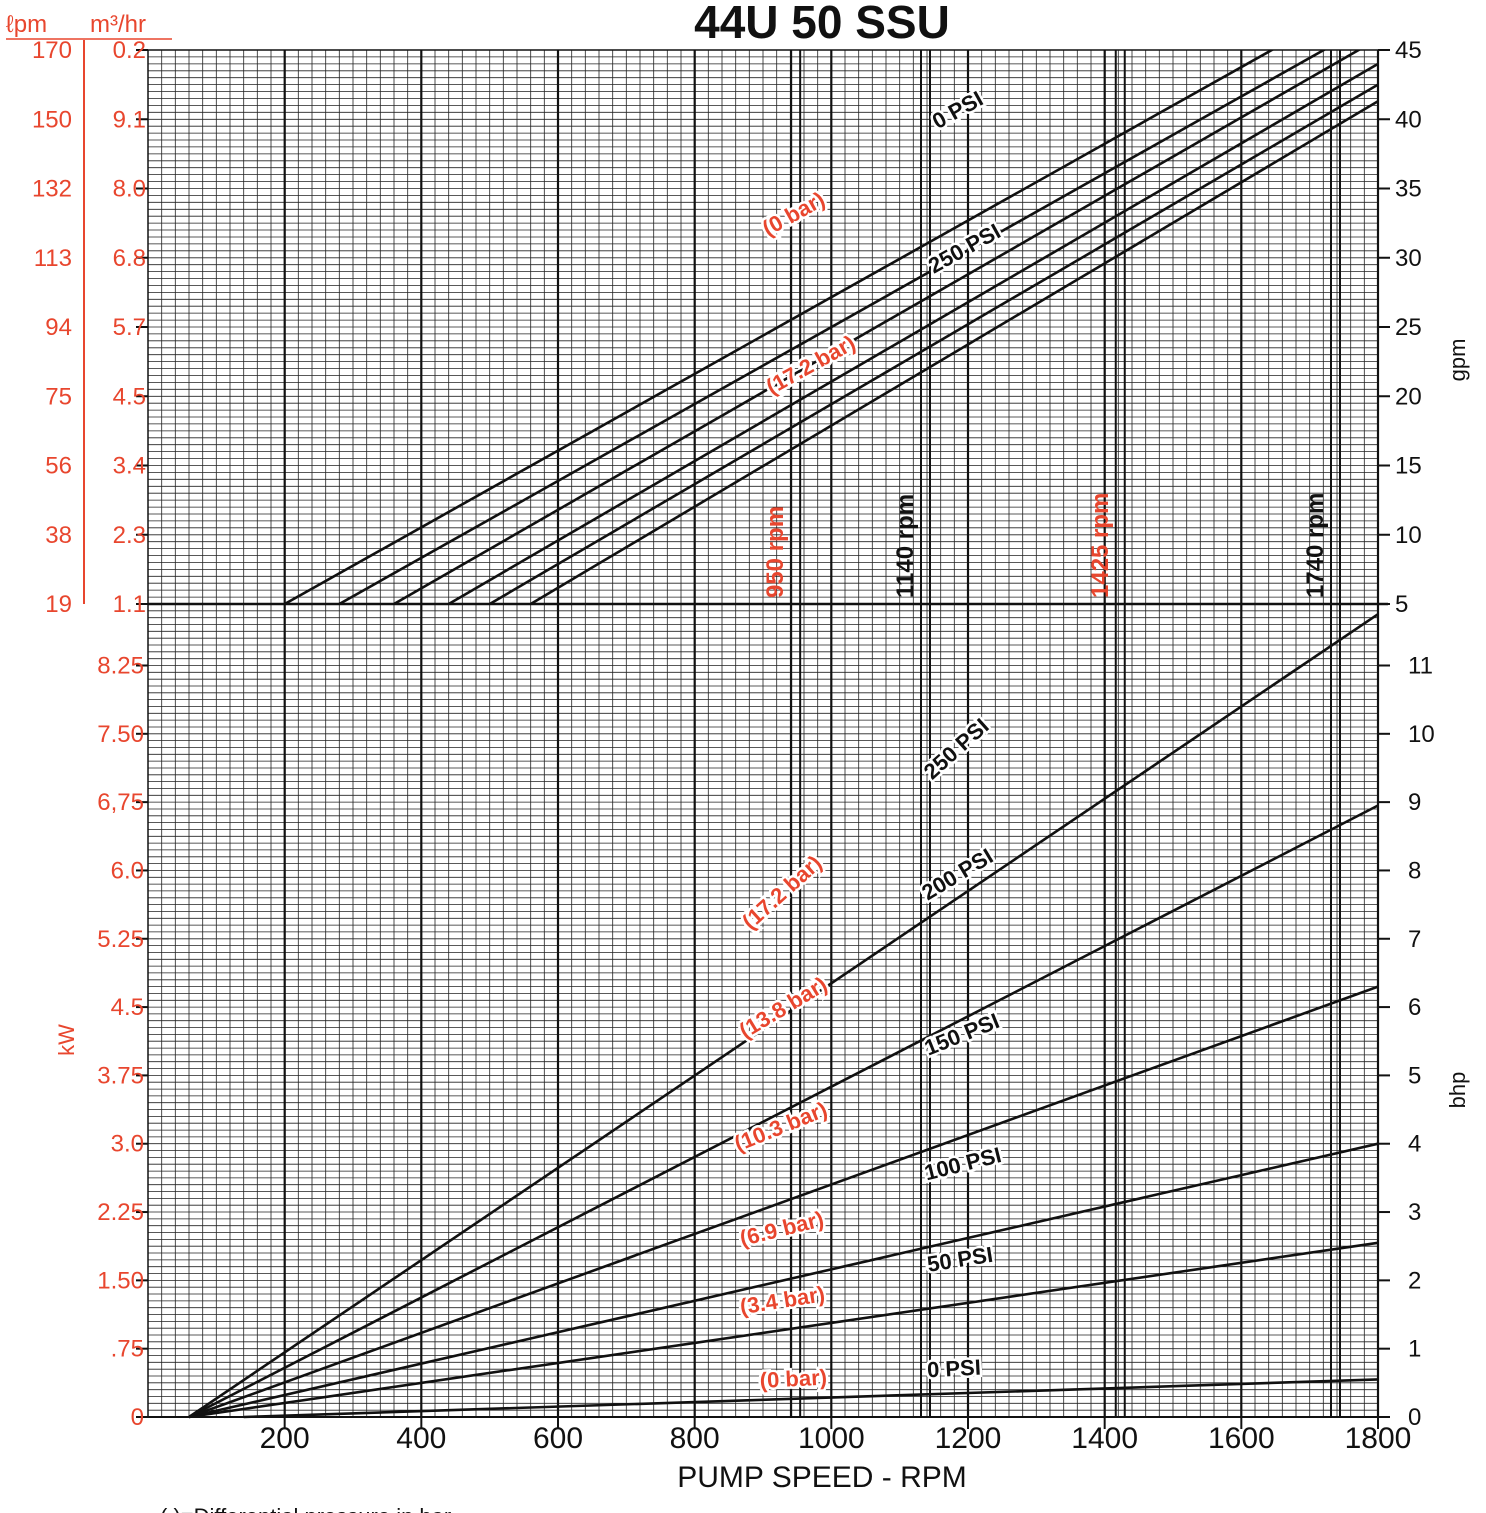 This screenshot has width=1486, height=1513. Describe the element at coordinates (120, 1075) in the screenshot. I see `kw-tick-label: 3.75` at that location.